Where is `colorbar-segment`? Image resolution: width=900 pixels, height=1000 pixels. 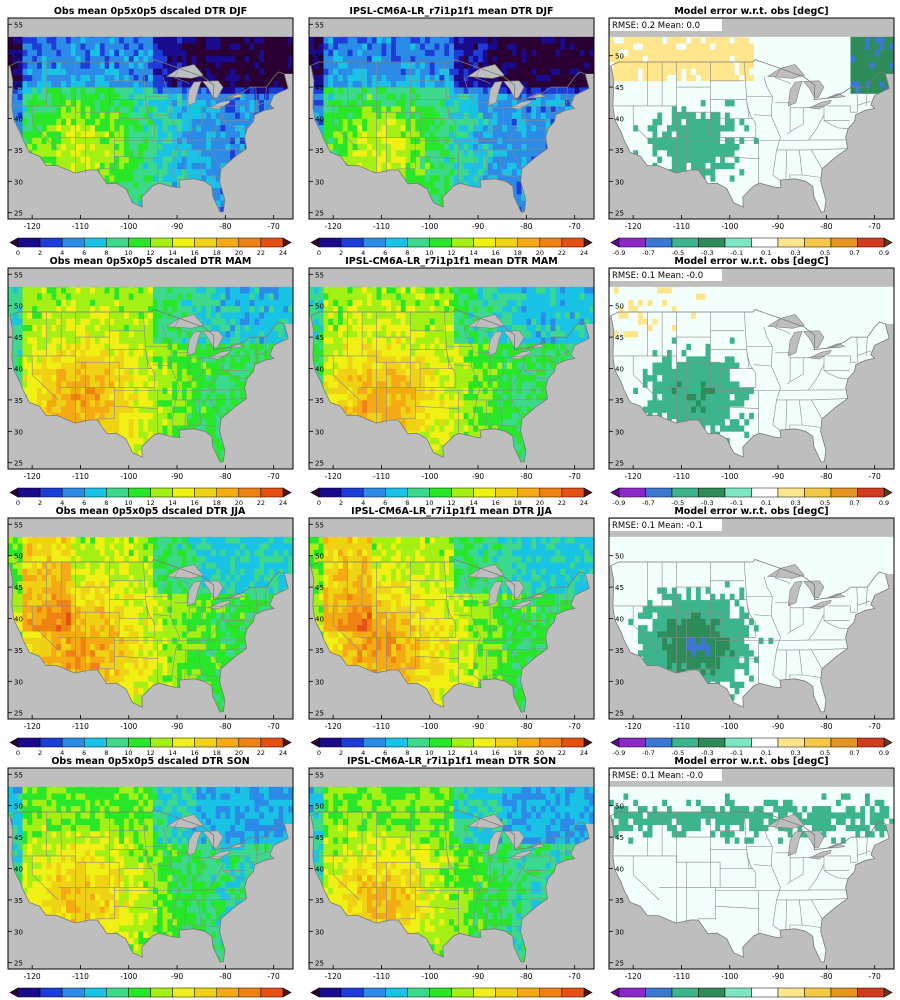
colorbar-segment is located at coordinates (529, 242).